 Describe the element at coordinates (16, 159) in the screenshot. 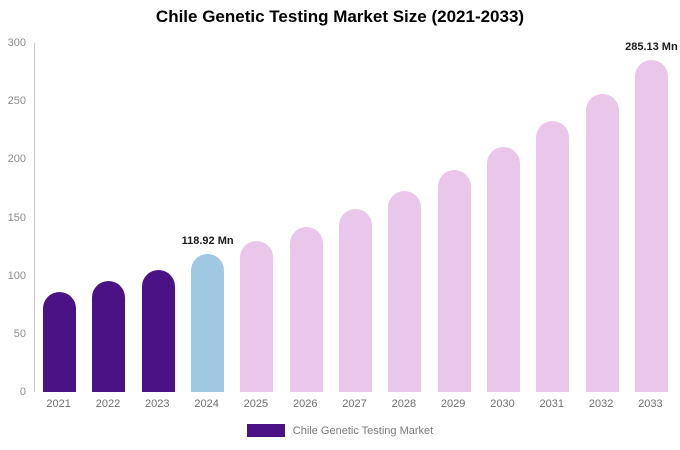

I see `y-tick-label: 200` at that location.